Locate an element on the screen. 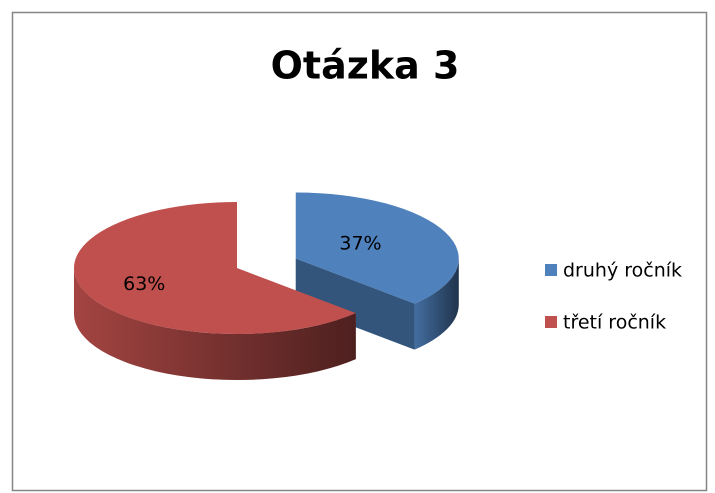  legend-label: druhý ročník is located at coordinates (622, 271).